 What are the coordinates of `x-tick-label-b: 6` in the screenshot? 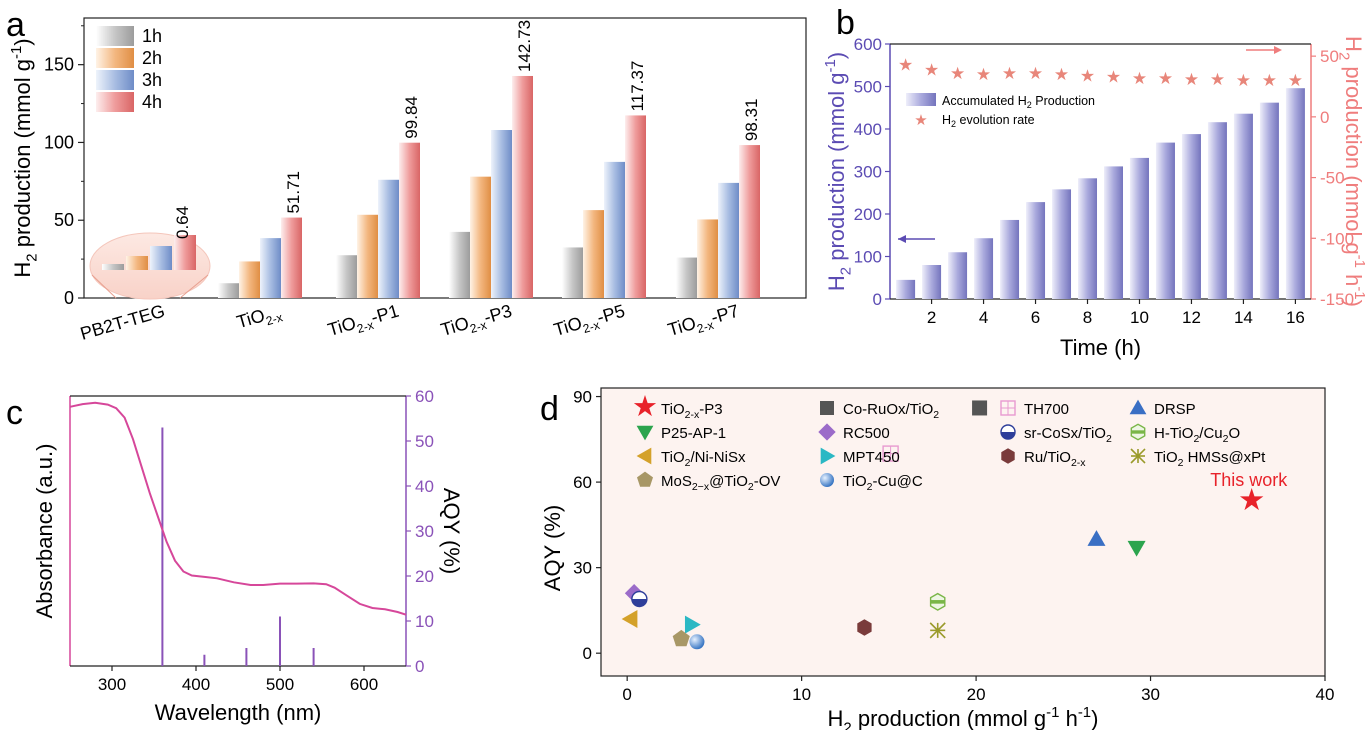 It's located at (1035, 317).